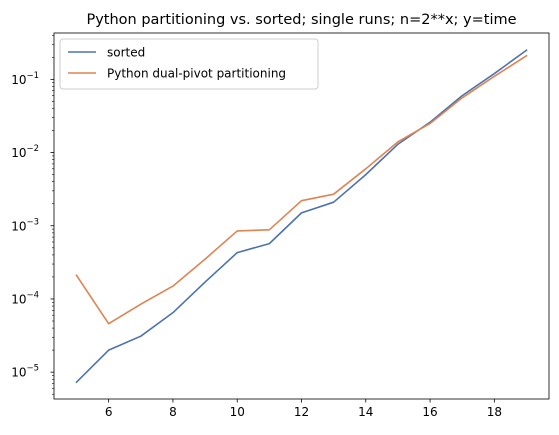 The width and height of the screenshot is (559, 435). I want to click on y-tick-label: 10⁻³, so click(25, 225).